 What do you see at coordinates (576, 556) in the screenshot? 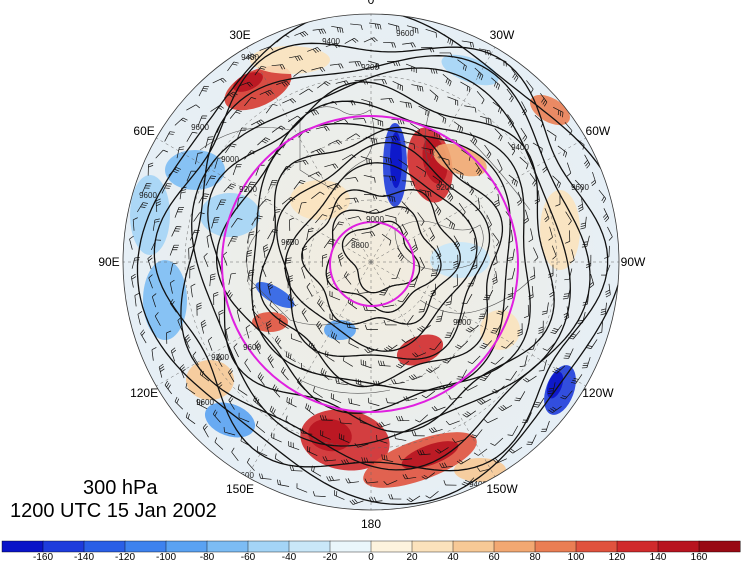
I see `colorbar-tick-label: 100` at bounding box center [576, 556].